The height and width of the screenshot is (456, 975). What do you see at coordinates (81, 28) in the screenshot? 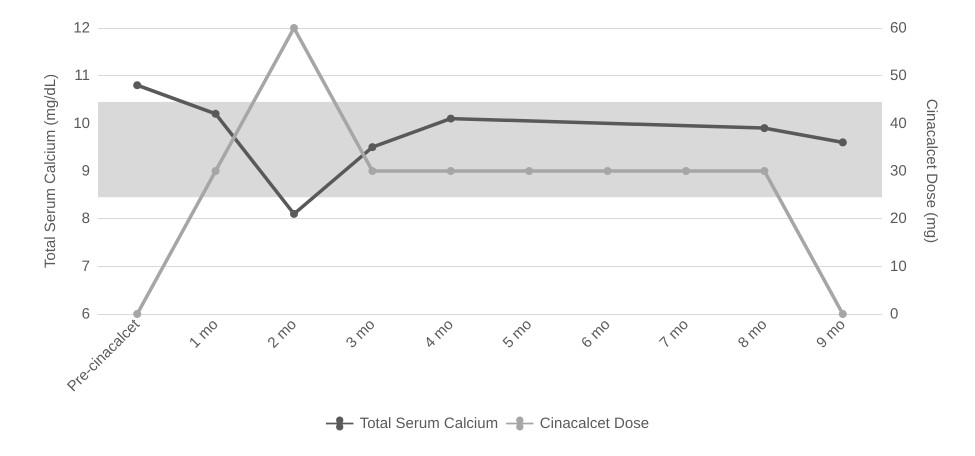
I see `y-tick-label: 12` at bounding box center [81, 28].